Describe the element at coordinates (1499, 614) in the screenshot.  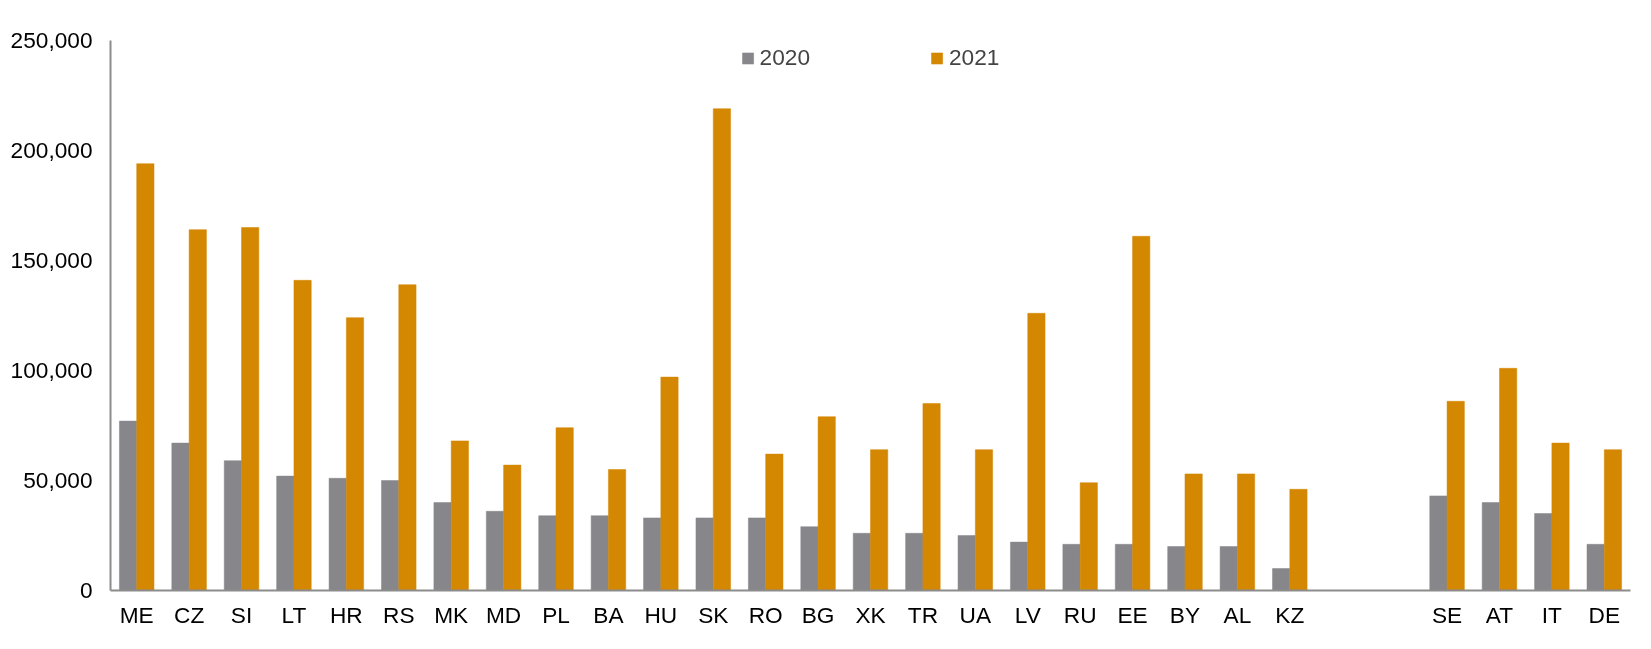
I see `x-tick-label: AT` at that location.